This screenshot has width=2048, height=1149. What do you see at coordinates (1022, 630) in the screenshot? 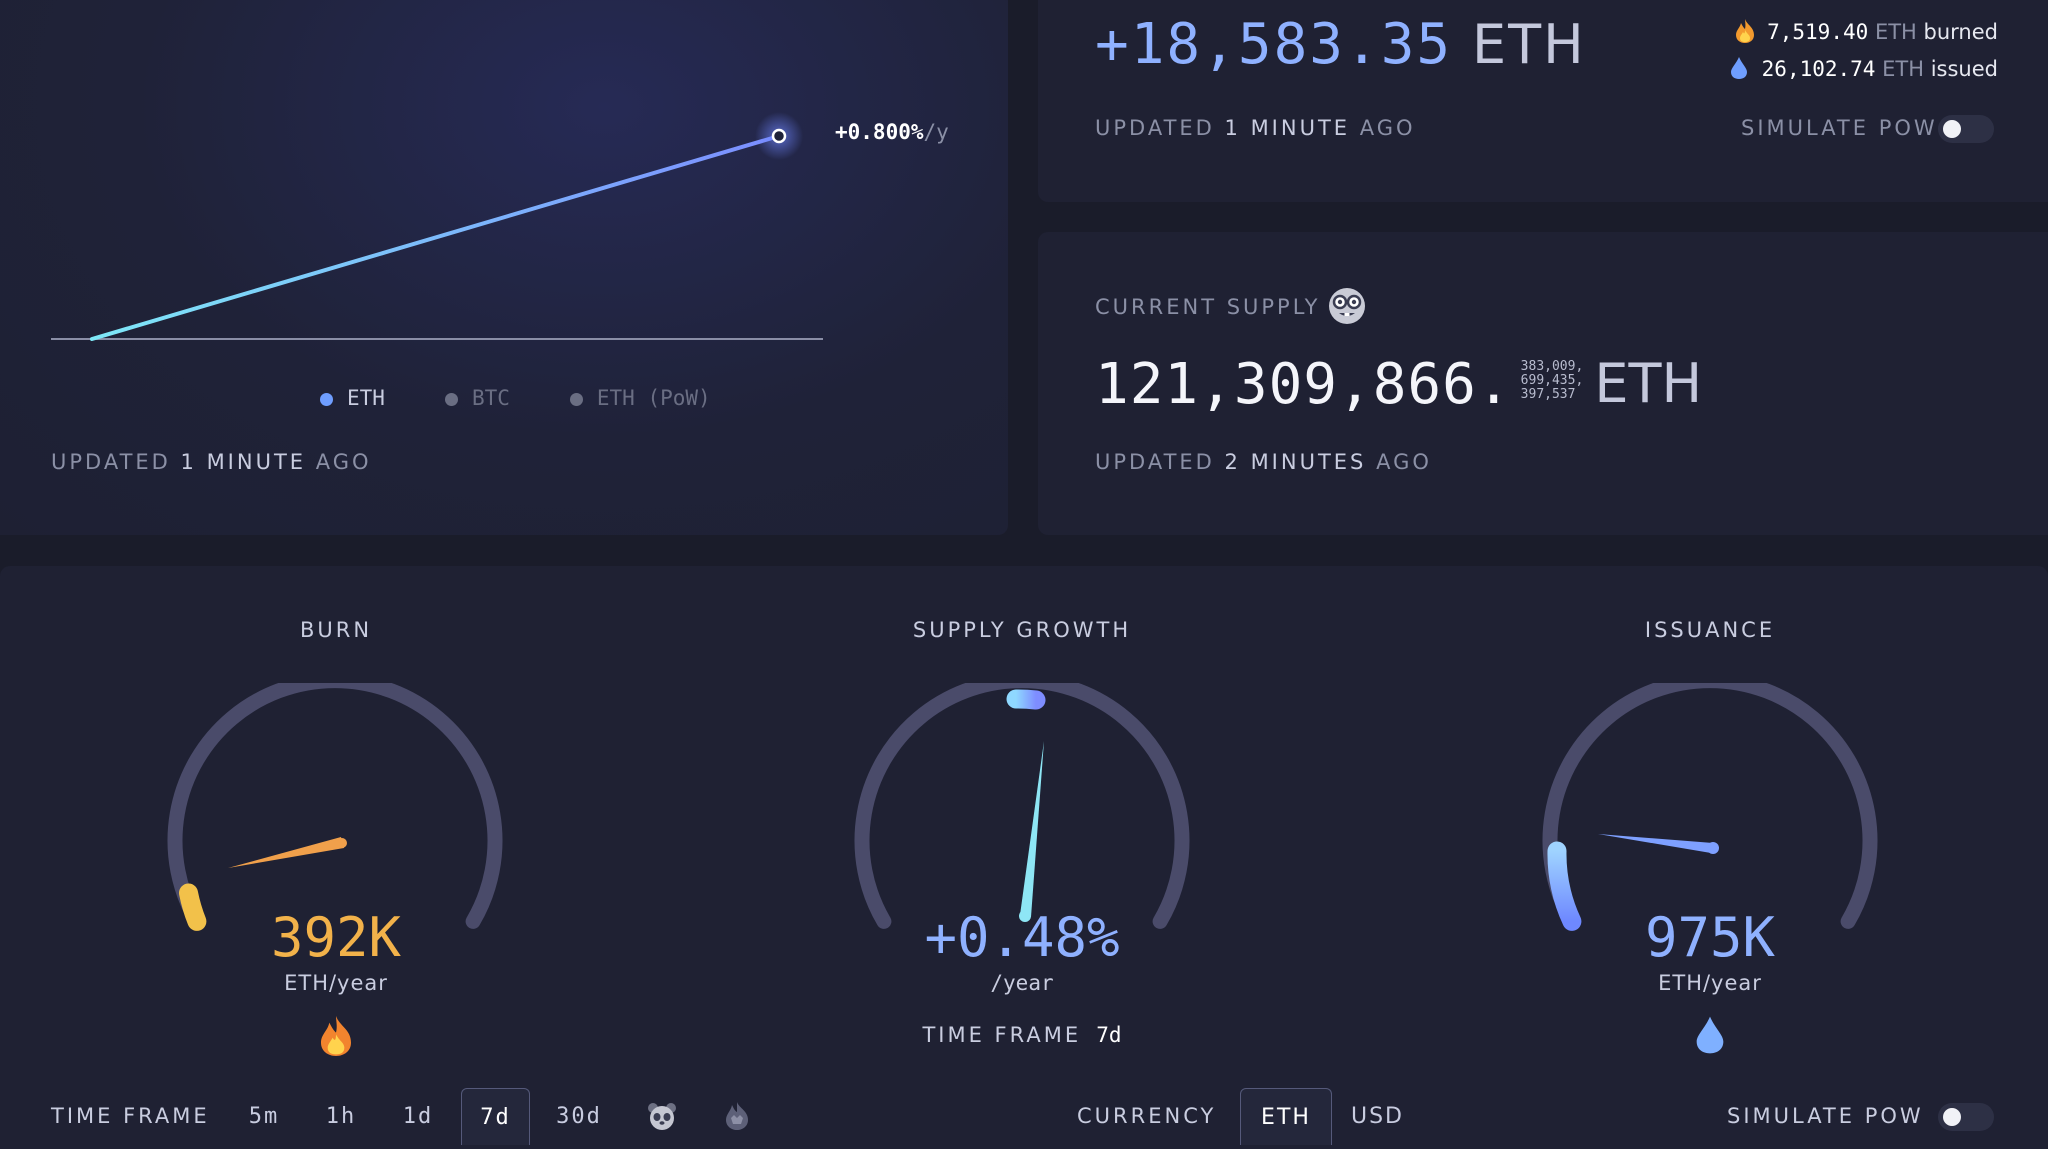
I see `supply-growth-gauge-title: SUPPLY GROWTH` at bounding box center [1022, 630].